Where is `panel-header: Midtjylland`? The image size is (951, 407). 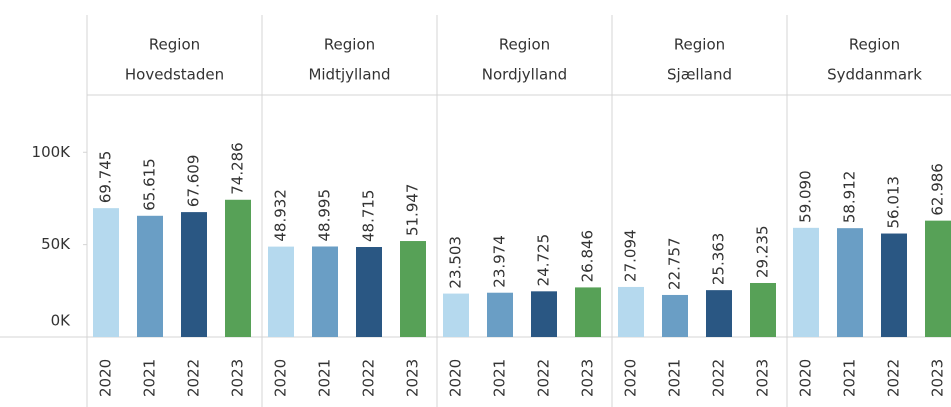 panel-header: Midtjylland is located at coordinates (349, 75).